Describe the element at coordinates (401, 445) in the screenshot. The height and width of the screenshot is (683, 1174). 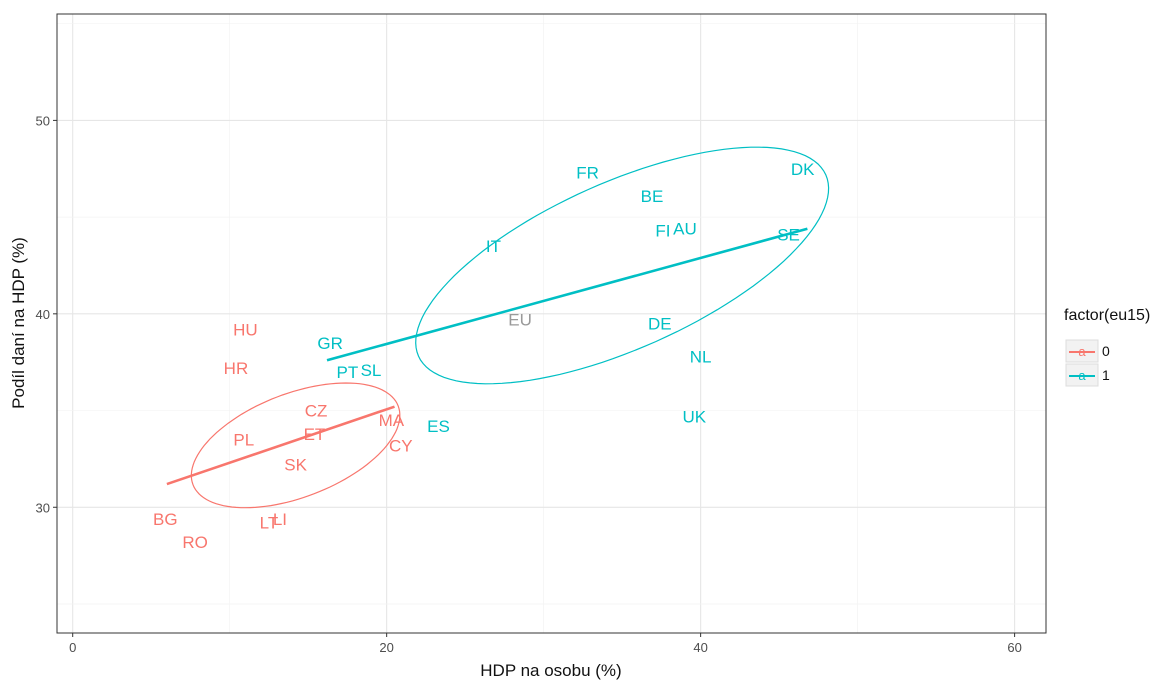
I see `point-label-cy: CY` at that location.